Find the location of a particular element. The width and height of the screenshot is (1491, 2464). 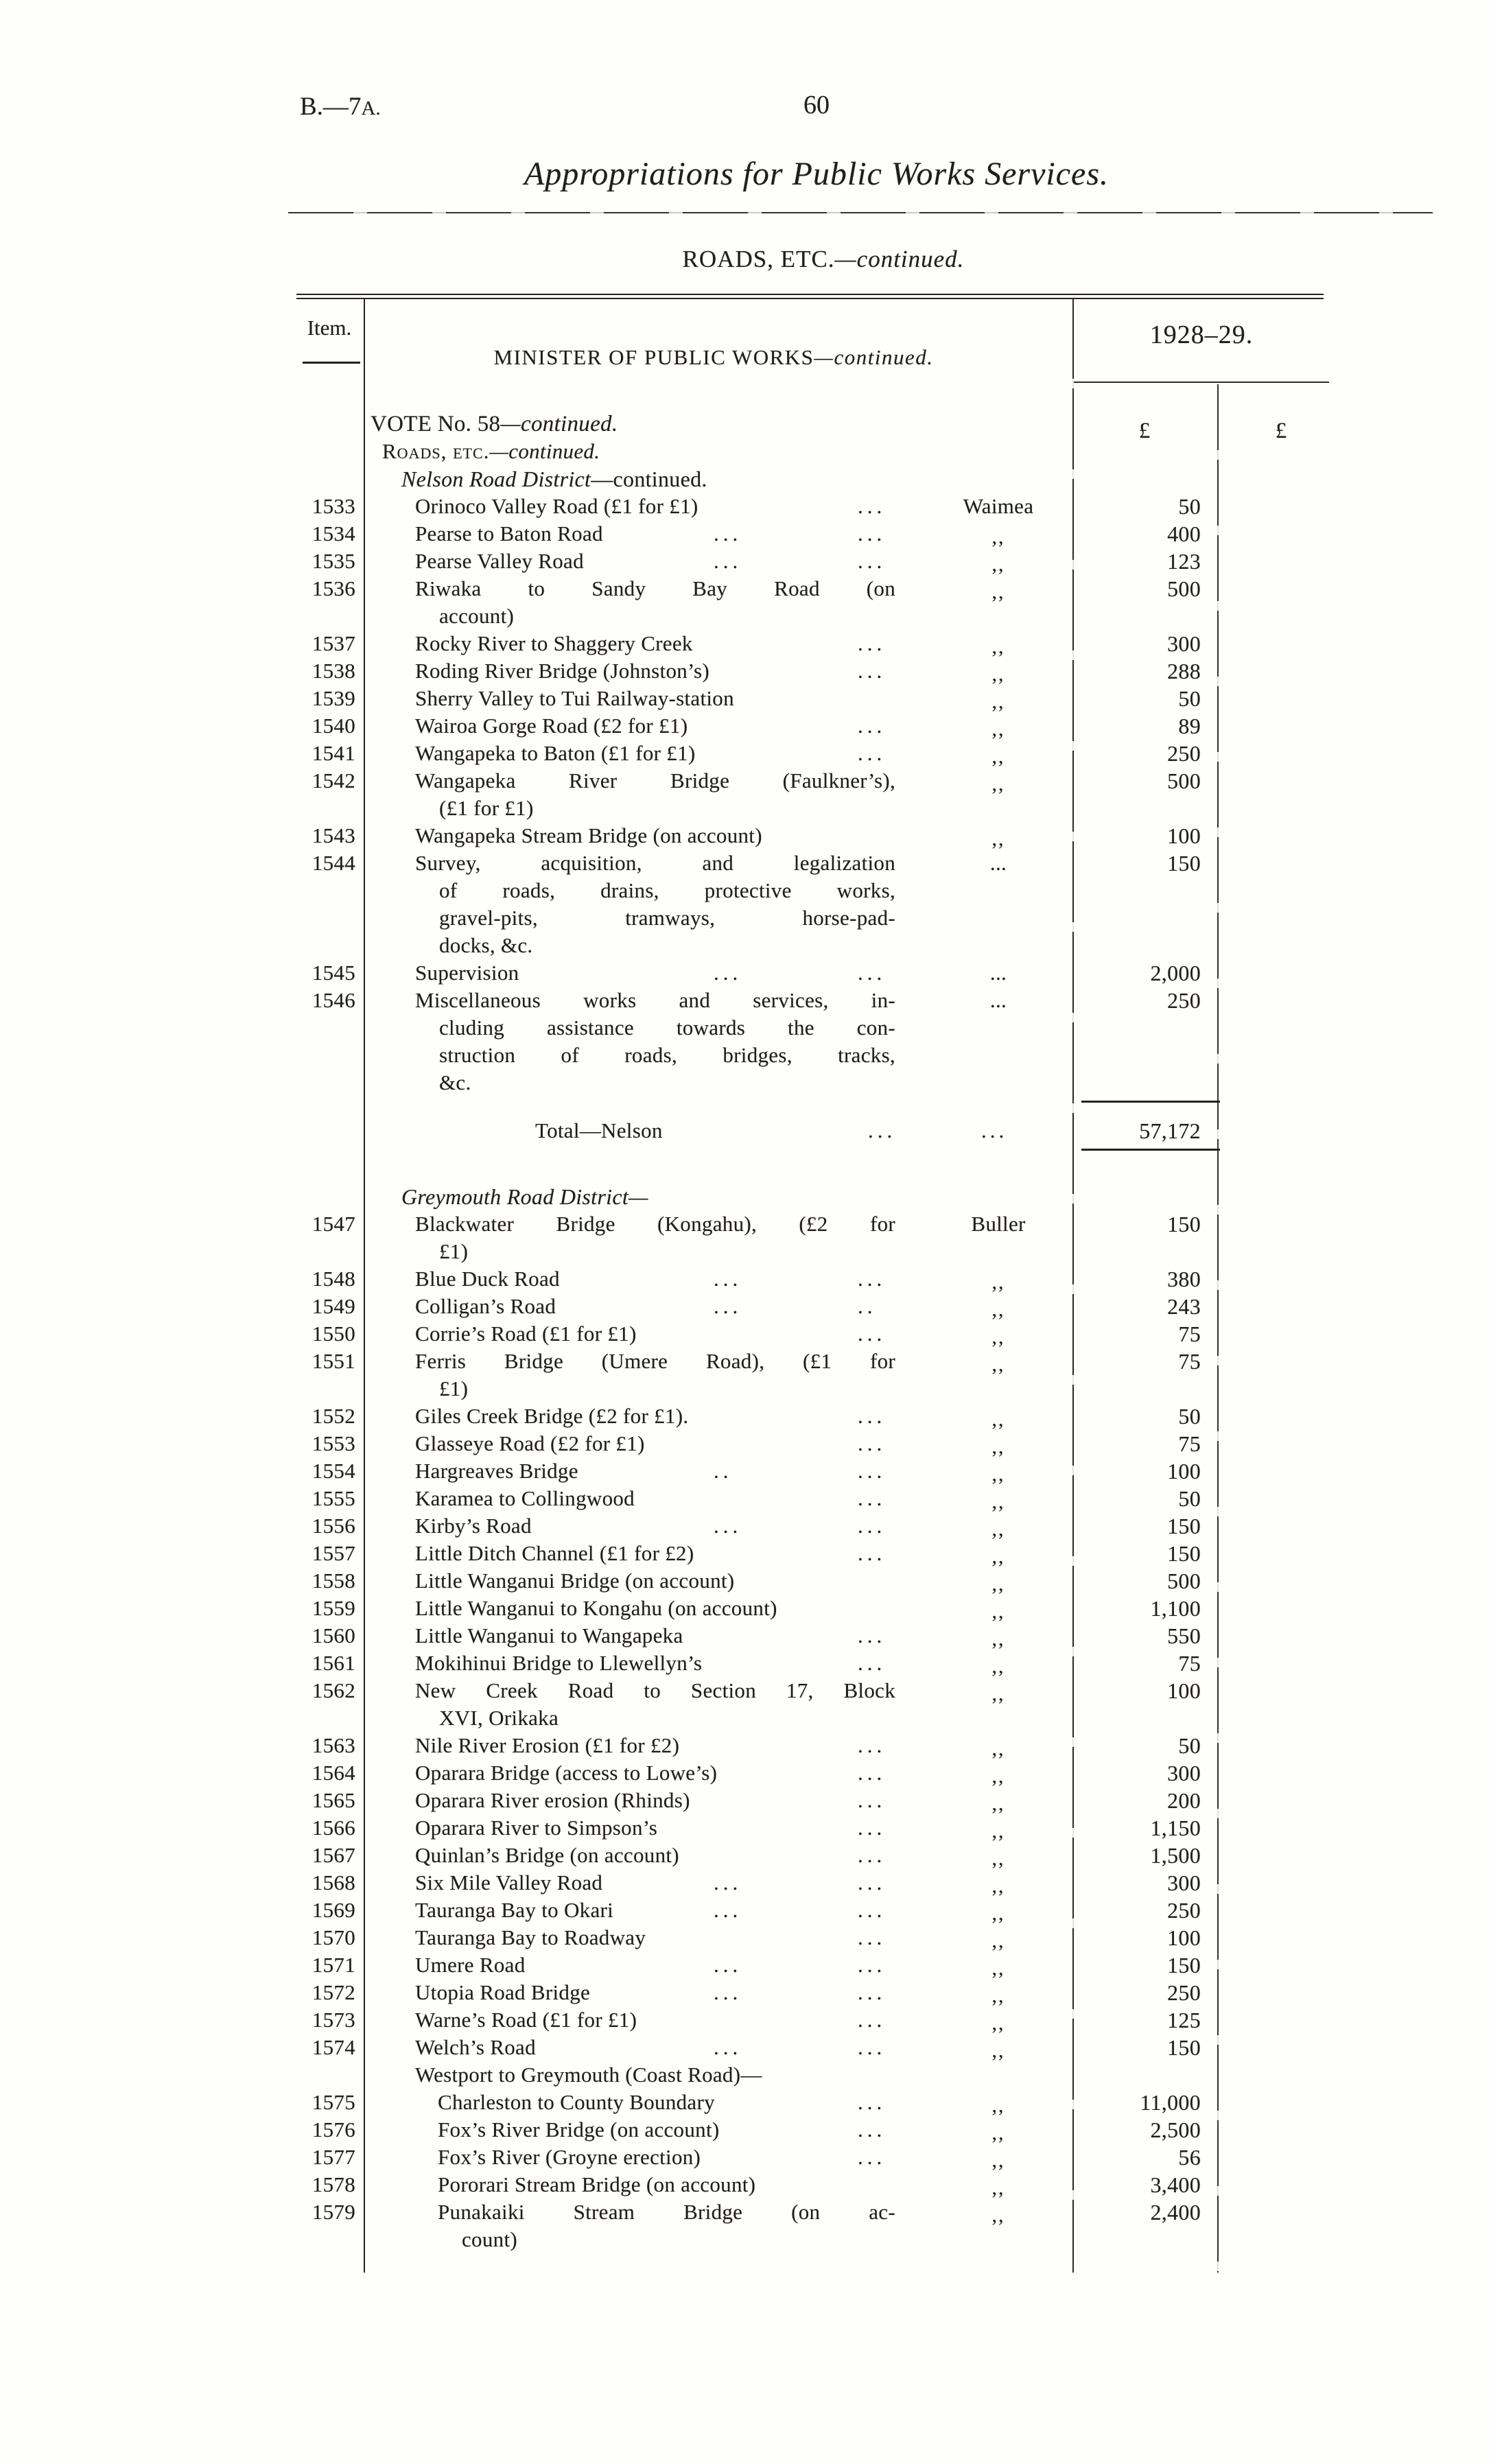

description-line: gravel-pits, tramways, horse-pad- is located at coordinates (667, 918).